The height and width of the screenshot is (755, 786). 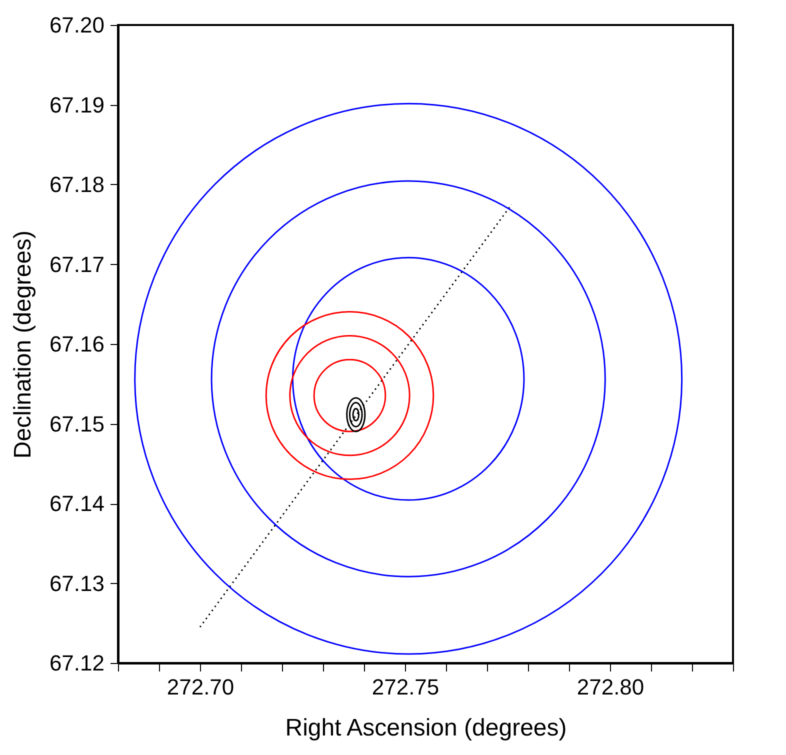 I want to click on y-tick-label: 67.15, so click(x=76, y=423).